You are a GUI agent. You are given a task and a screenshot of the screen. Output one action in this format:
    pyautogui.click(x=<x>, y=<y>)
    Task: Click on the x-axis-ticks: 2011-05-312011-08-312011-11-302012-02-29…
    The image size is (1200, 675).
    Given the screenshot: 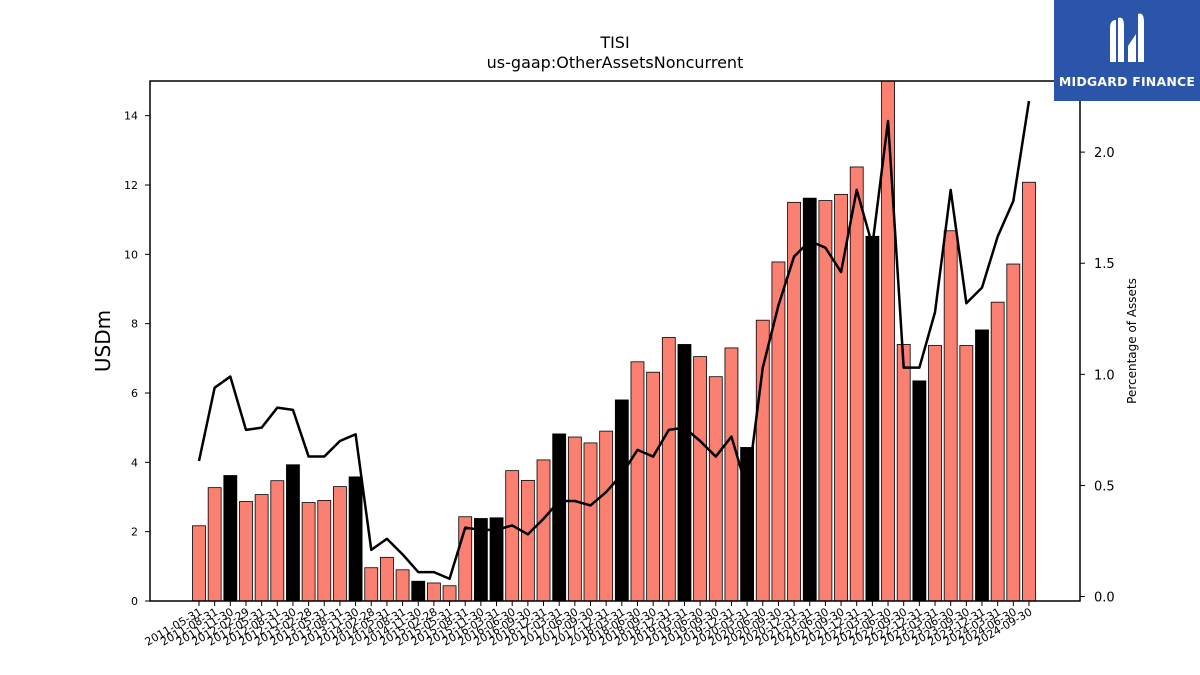 What is the action you would take?
    pyautogui.click(x=588, y=625)
    